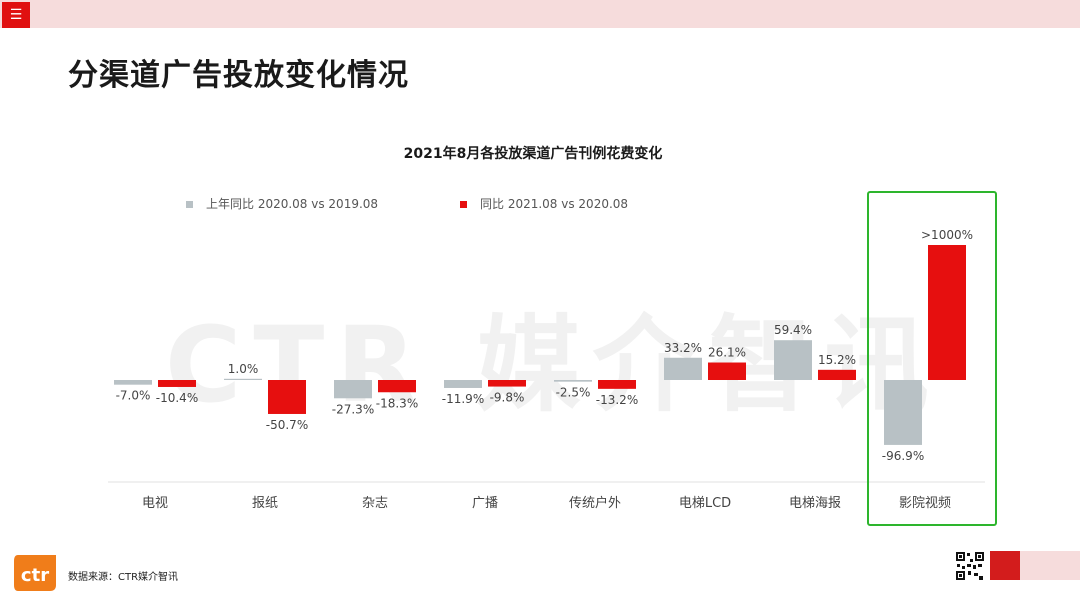  Describe the element at coordinates (727, 353) in the screenshot. I see `data-label: 26.1%` at that location.